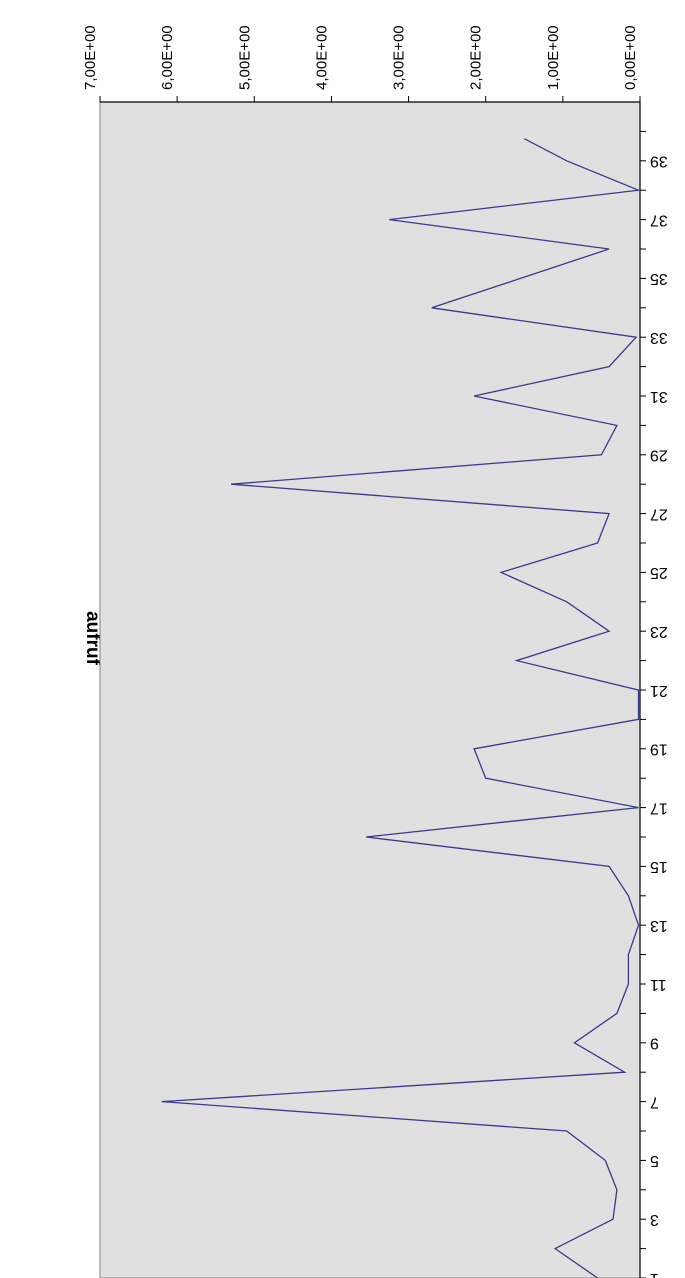  Describe the element at coordinates (659, 866) in the screenshot. I see `x-tick-label: 15` at that location.